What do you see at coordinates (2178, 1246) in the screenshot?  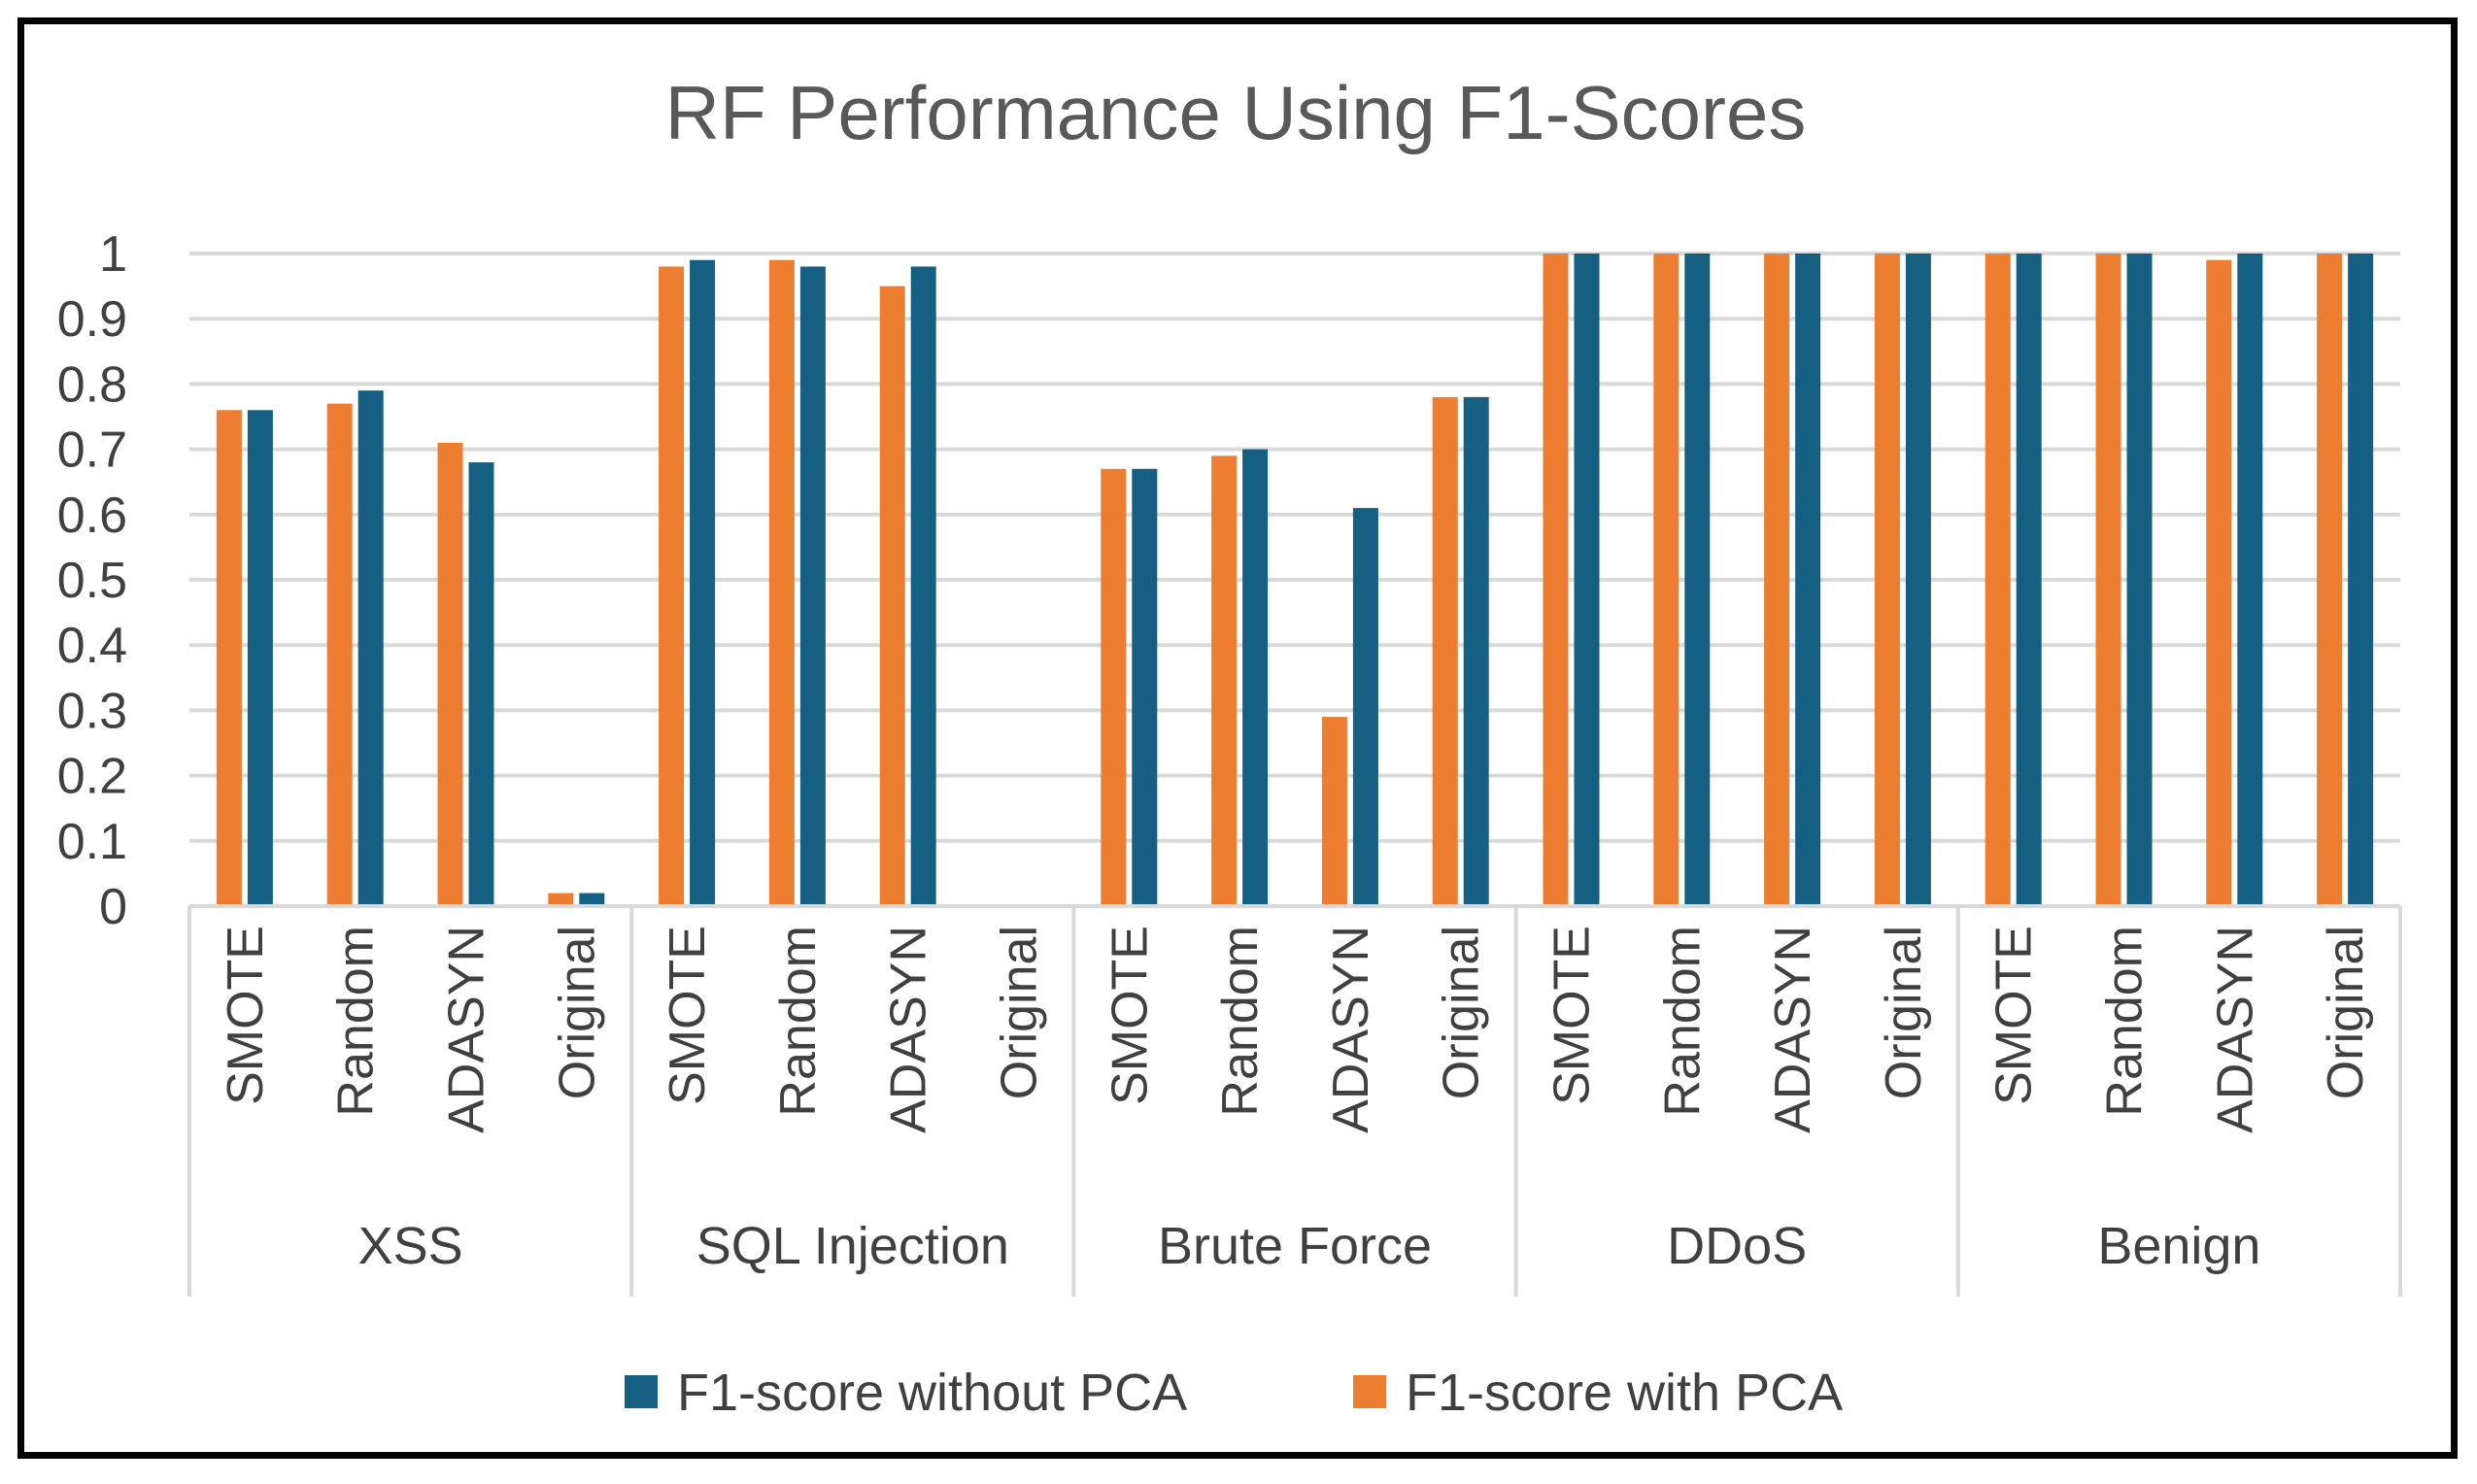 I see `x-group-label: Benign` at bounding box center [2178, 1246].